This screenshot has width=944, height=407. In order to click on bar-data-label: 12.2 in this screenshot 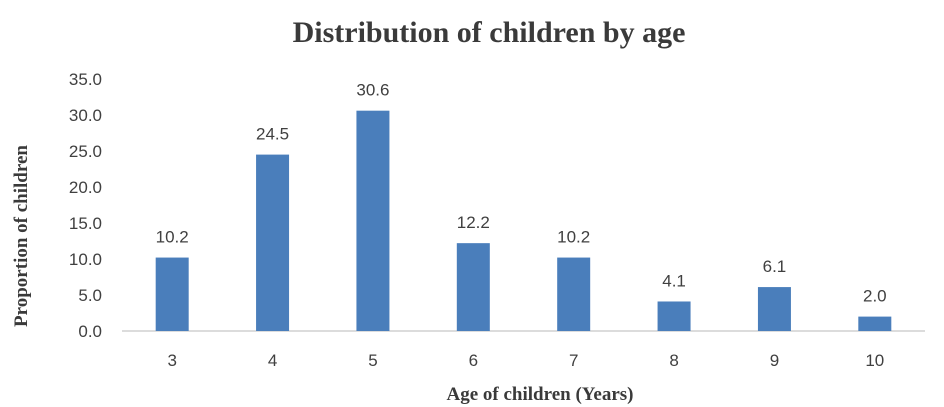, I will do `click(473, 222)`.